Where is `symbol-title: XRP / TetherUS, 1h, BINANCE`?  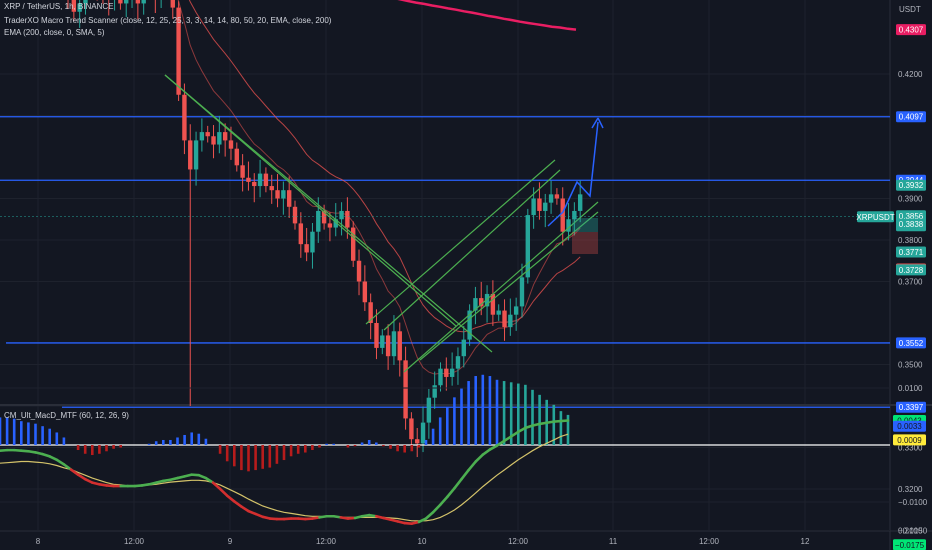
symbol-title: XRP / TetherUS, 1h, BINANCE is located at coordinates (59, 6).